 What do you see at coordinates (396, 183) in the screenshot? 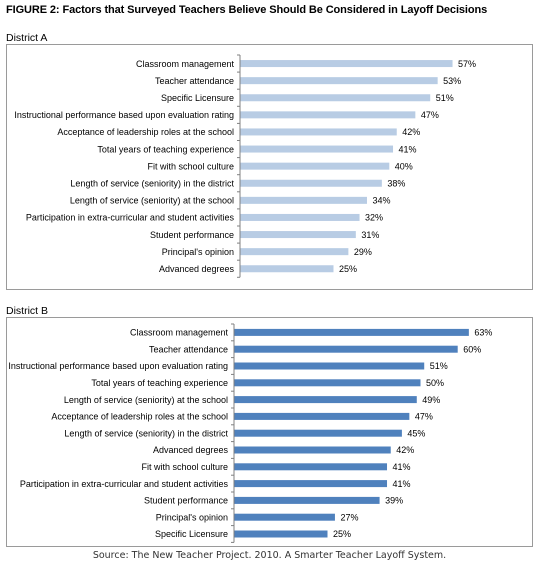
I see `value-label: 38%` at bounding box center [396, 183].